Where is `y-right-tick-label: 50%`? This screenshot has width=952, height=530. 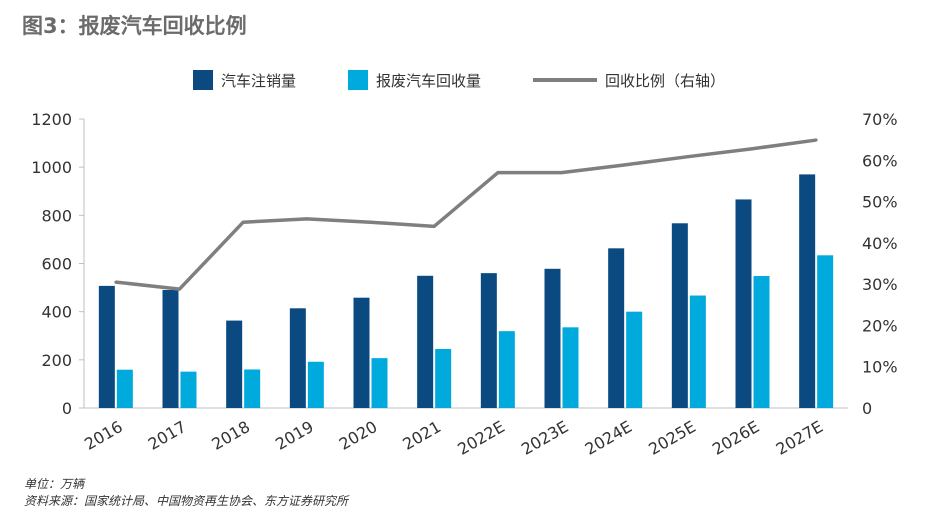 y-right-tick-label: 50% is located at coordinates (880, 202).